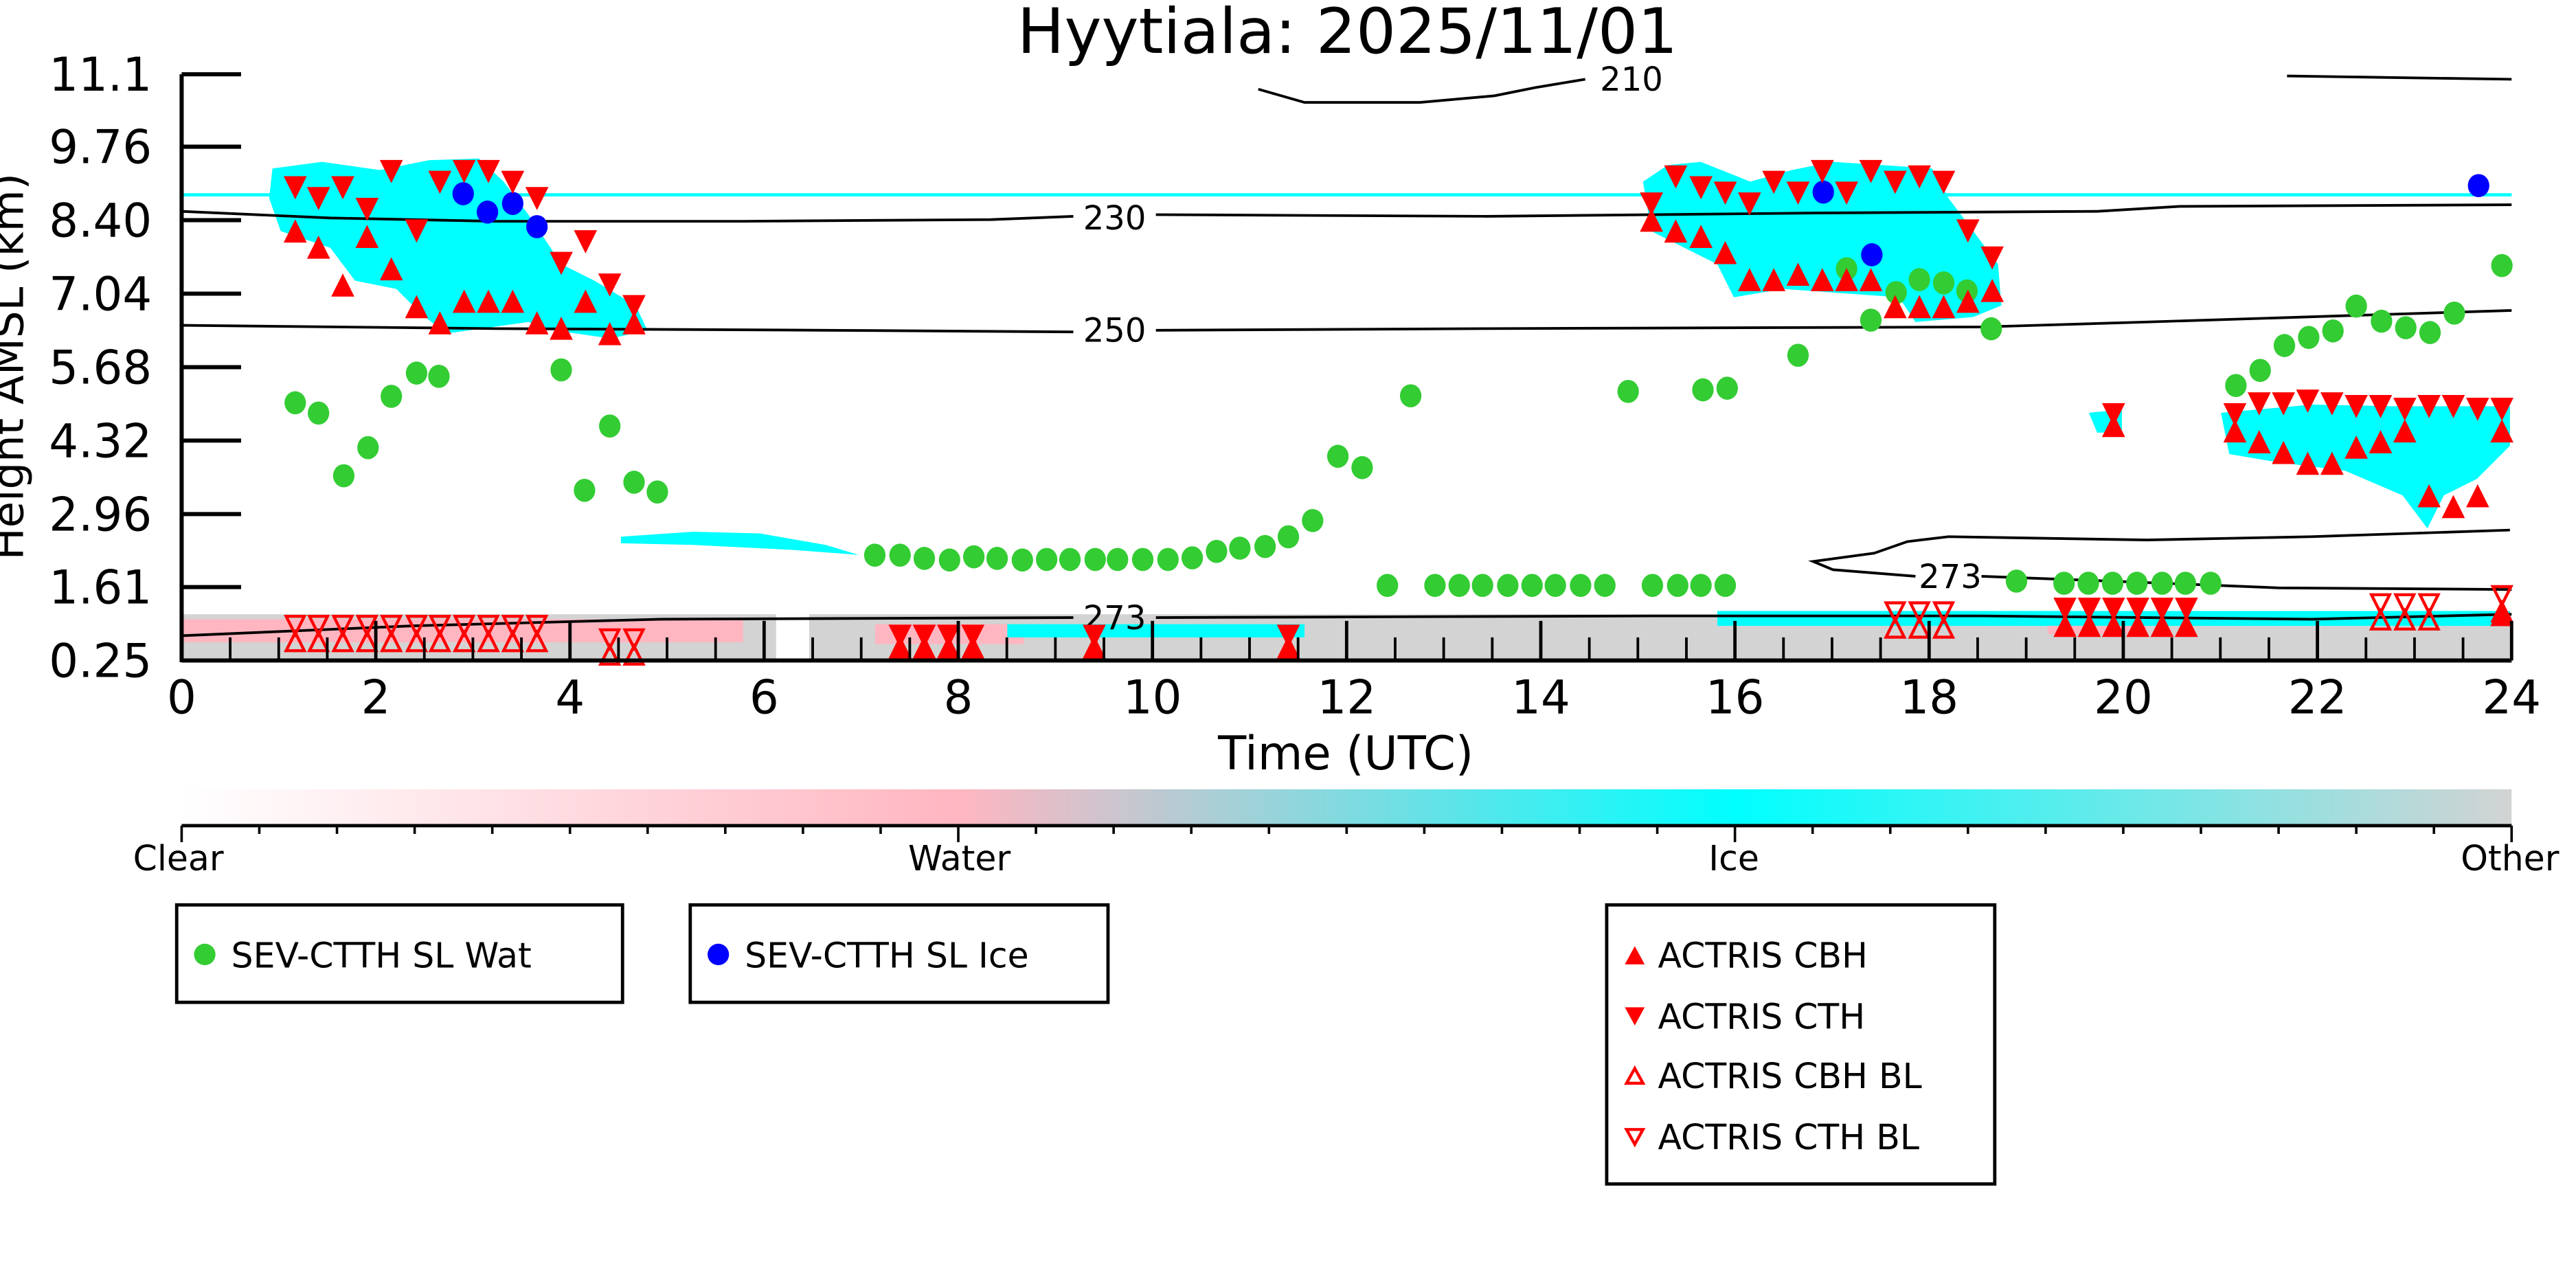 Image resolution: width=2576 pixels, height=1288 pixels. I want to click on ice-cloud, so click(739, 543).